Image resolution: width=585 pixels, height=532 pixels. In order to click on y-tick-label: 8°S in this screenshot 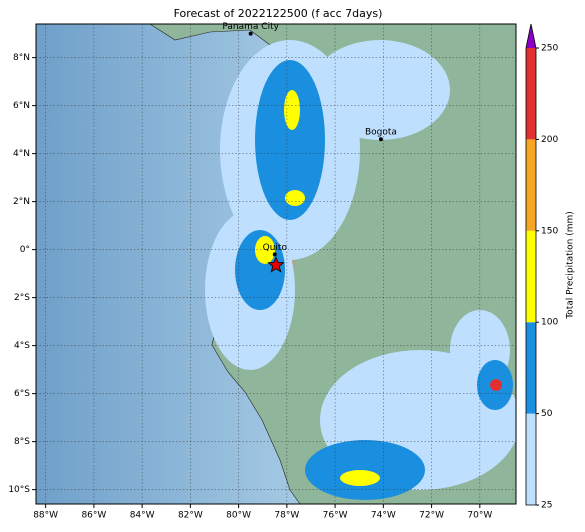, I will do `click(22, 442)`.